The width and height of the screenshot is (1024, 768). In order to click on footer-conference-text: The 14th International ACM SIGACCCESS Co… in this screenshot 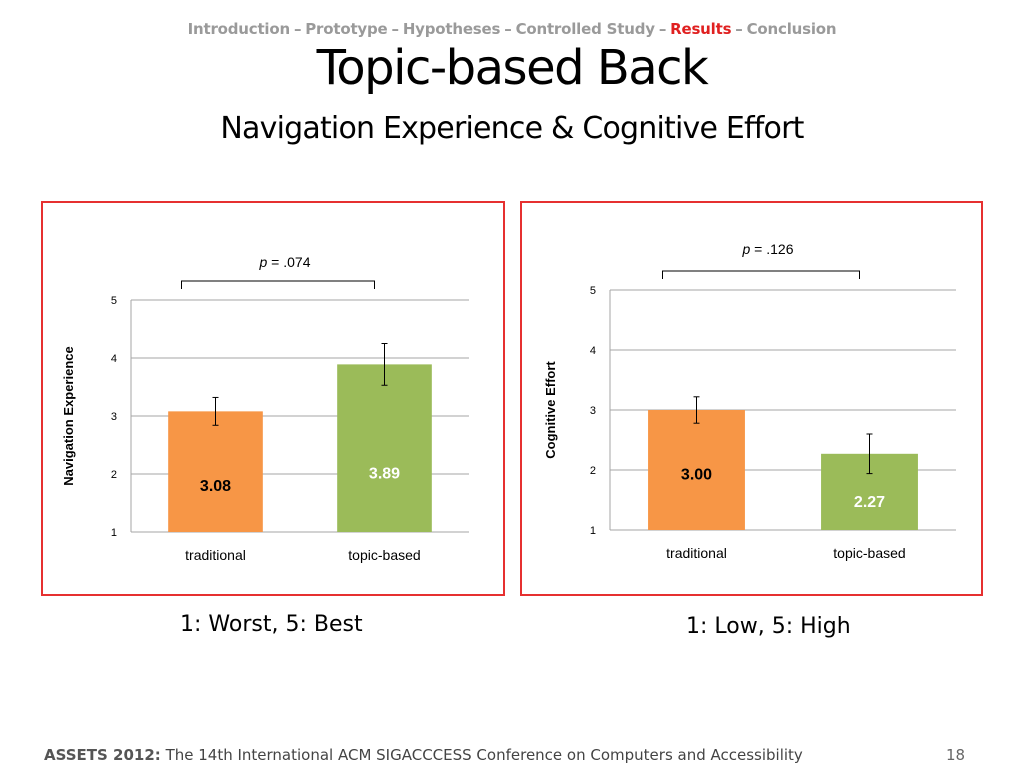, I will do `click(481, 755)`.